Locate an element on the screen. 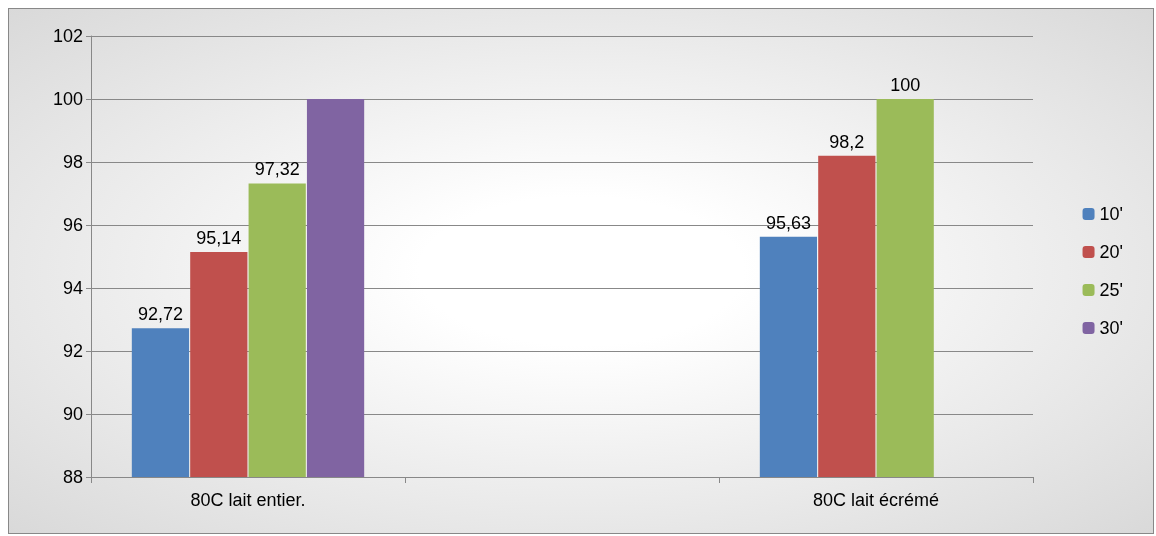 The width and height of the screenshot is (1156, 536). legend-label: 25' is located at coordinates (1111, 290).